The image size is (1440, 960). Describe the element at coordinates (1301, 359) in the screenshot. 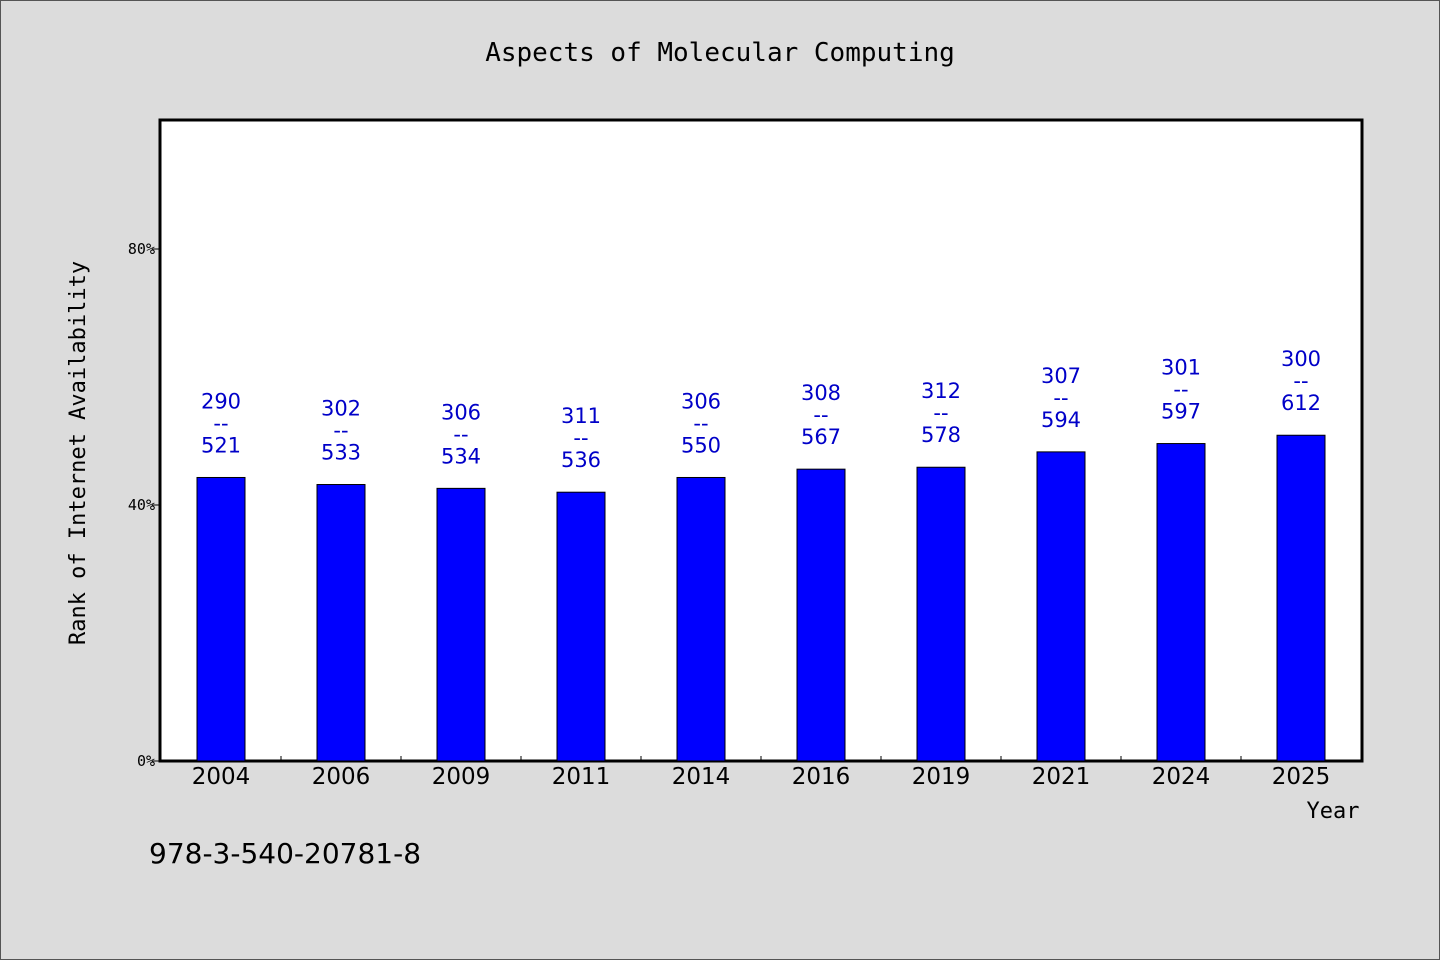

I see `data-label-top: 300` at that location.